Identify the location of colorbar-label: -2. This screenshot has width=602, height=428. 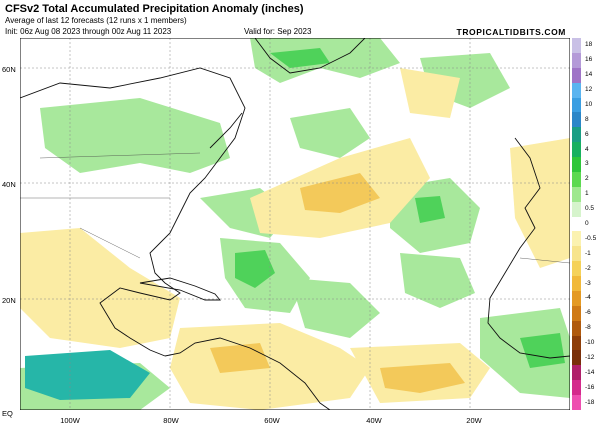
(588, 268).